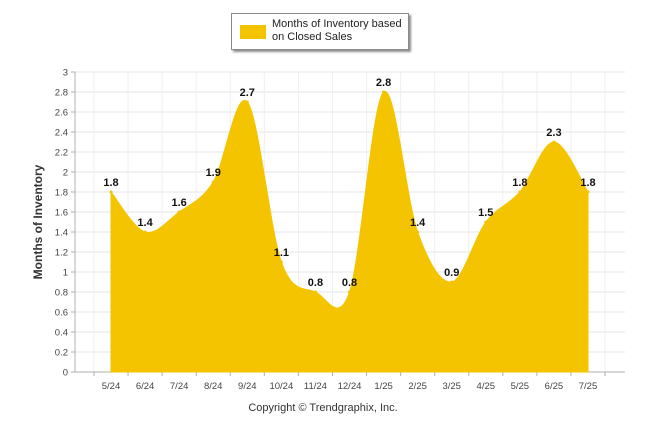  I want to click on x-tick-label: 5/25, so click(520, 386).